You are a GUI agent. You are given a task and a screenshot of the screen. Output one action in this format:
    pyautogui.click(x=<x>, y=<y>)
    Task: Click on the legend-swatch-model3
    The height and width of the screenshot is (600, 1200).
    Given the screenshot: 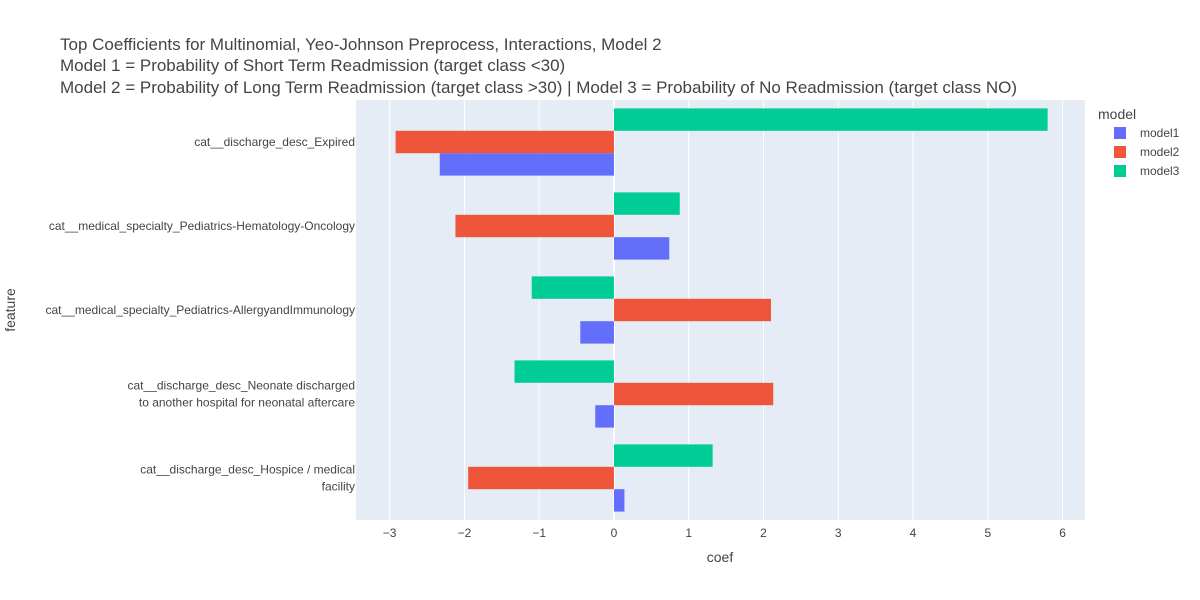 What is the action you would take?
    pyautogui.click(x=1120, y=171)
    